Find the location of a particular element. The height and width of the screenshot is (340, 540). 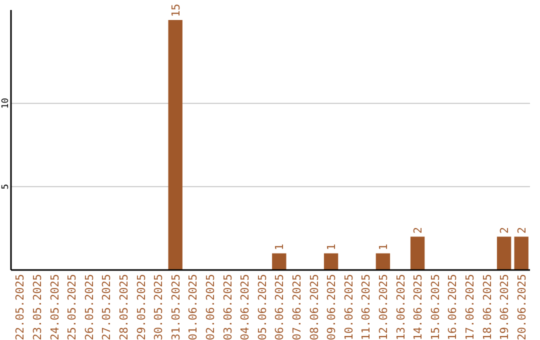

x-tick-label: 15.06.2025 is located at coordinates (435, 307).